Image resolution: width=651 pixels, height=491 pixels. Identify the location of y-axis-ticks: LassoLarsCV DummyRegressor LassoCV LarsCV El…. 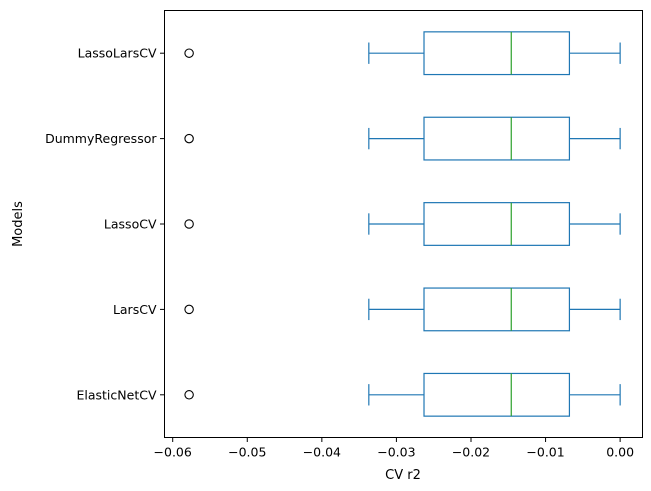
(105, 224).